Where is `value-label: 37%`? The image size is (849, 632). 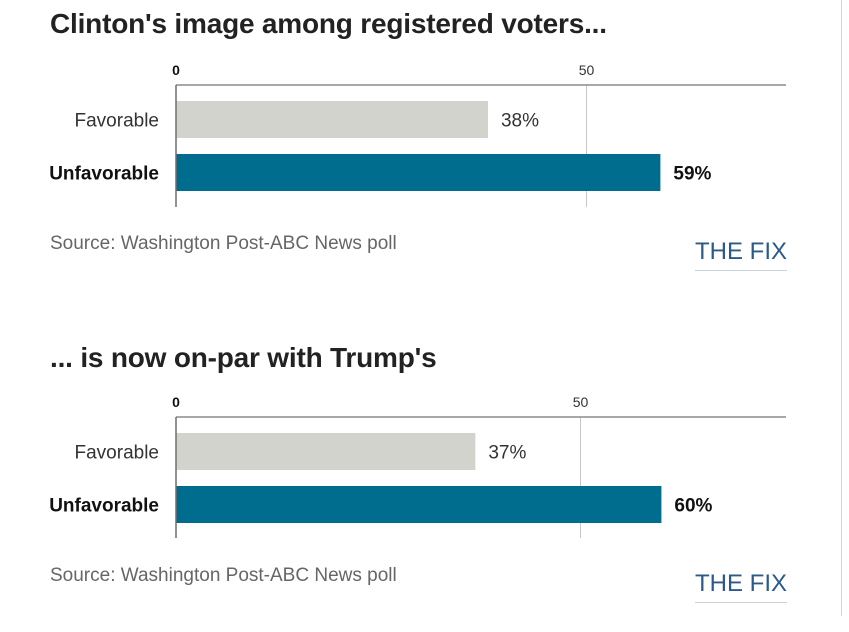
value-label: 37% is located at coordinates (507, 453).